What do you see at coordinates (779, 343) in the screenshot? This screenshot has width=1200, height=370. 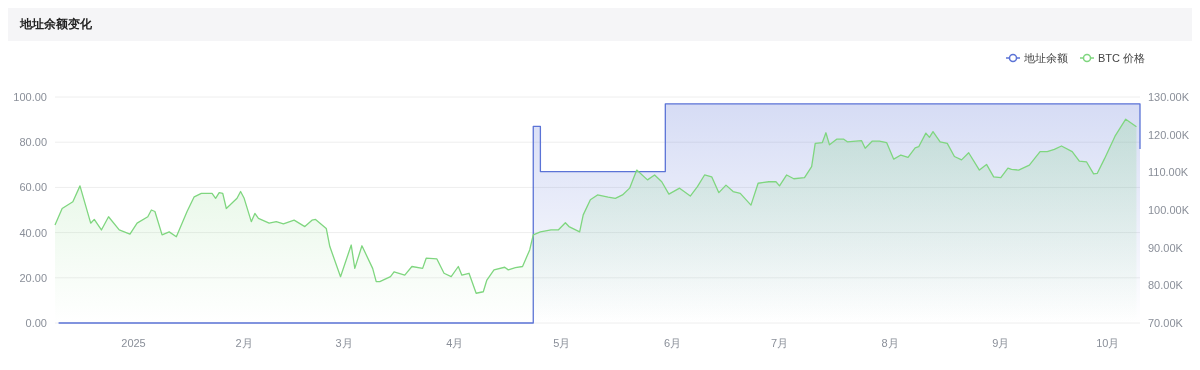 I see `x-tick-label: 7月` at bounding box center [779, 343].